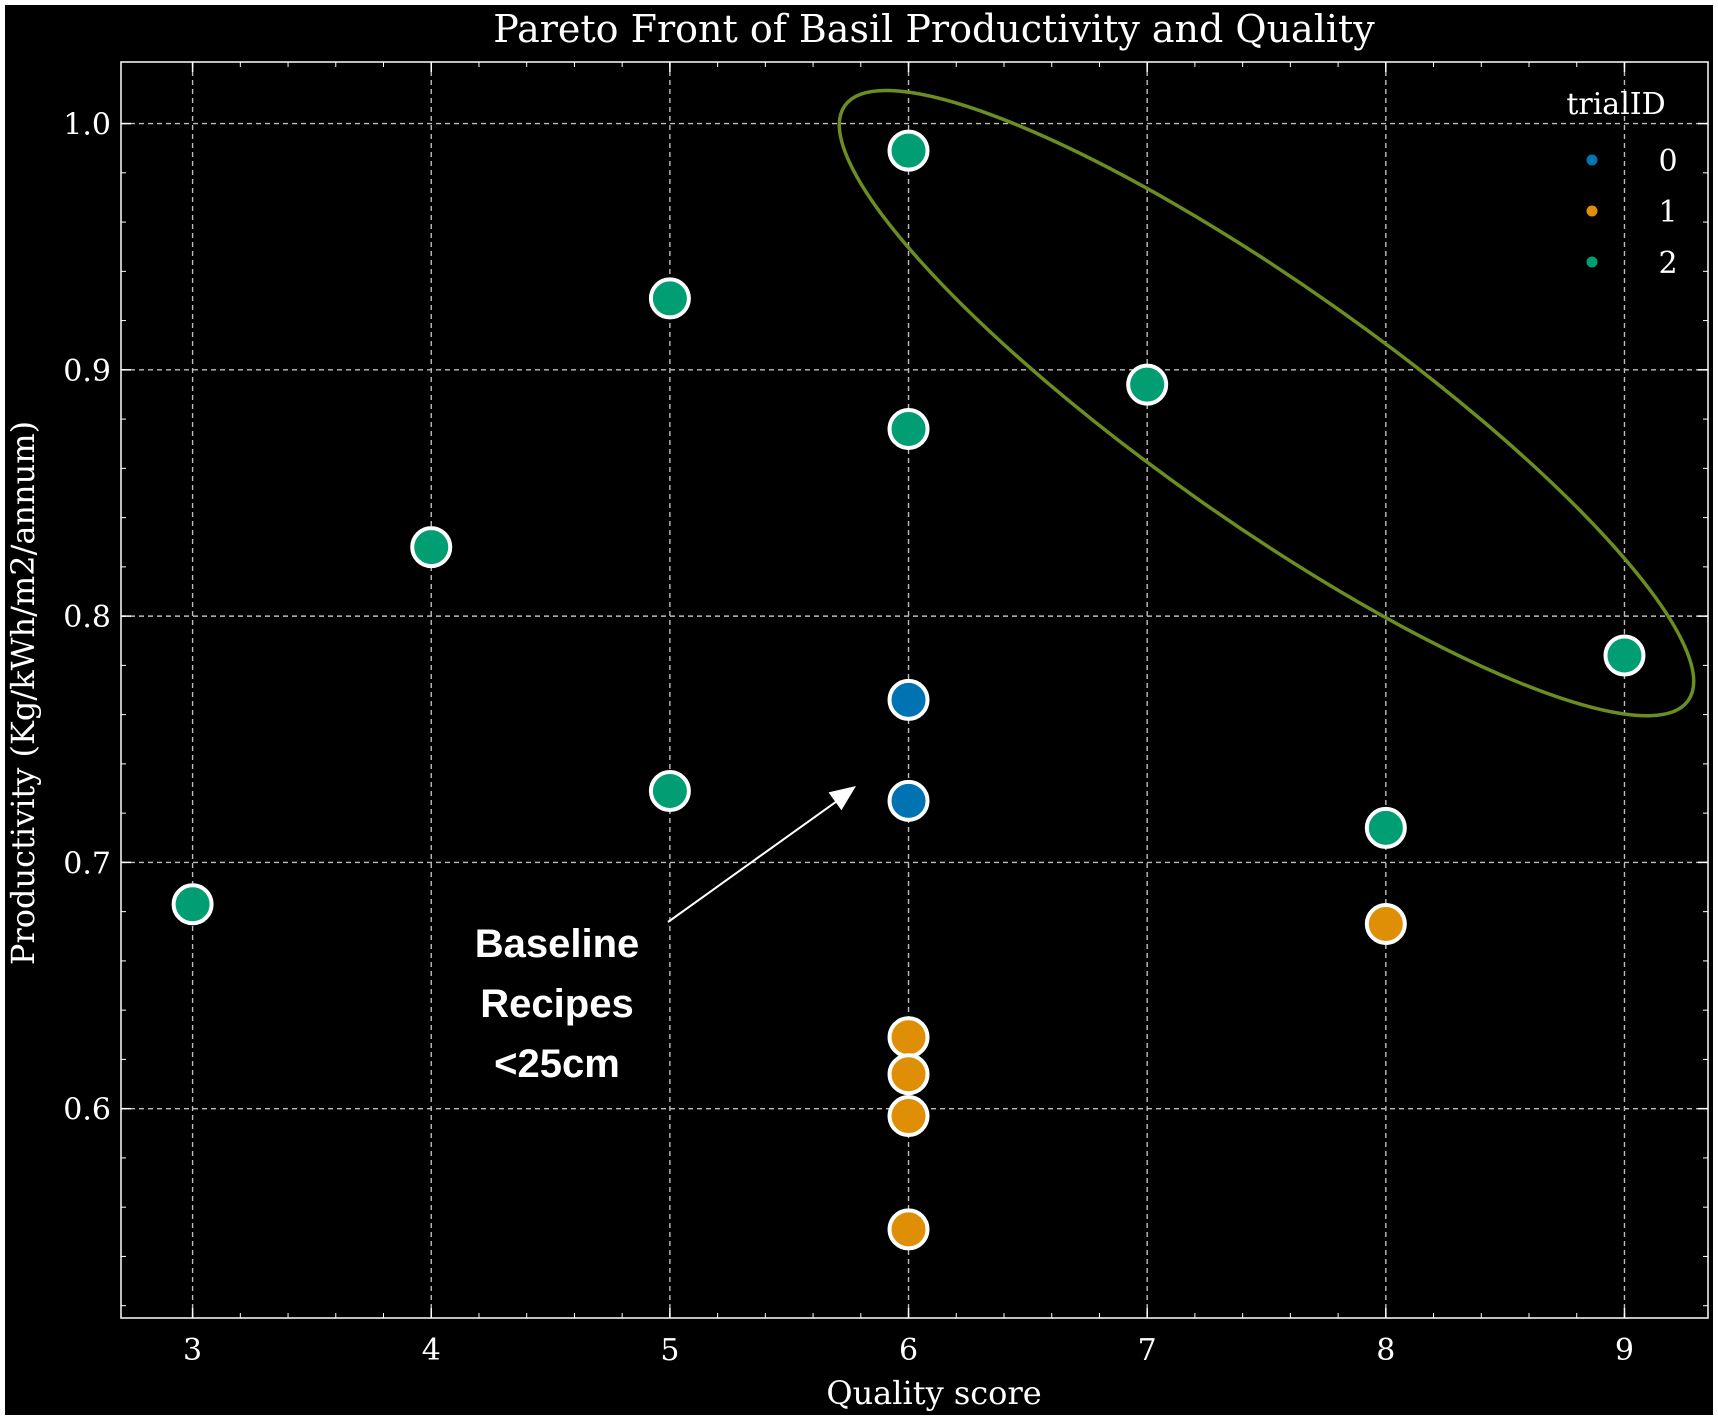 The width and height of the screenshot is (1718, 1420). I want to click on annotation-arrow-head, so click(842, 798).